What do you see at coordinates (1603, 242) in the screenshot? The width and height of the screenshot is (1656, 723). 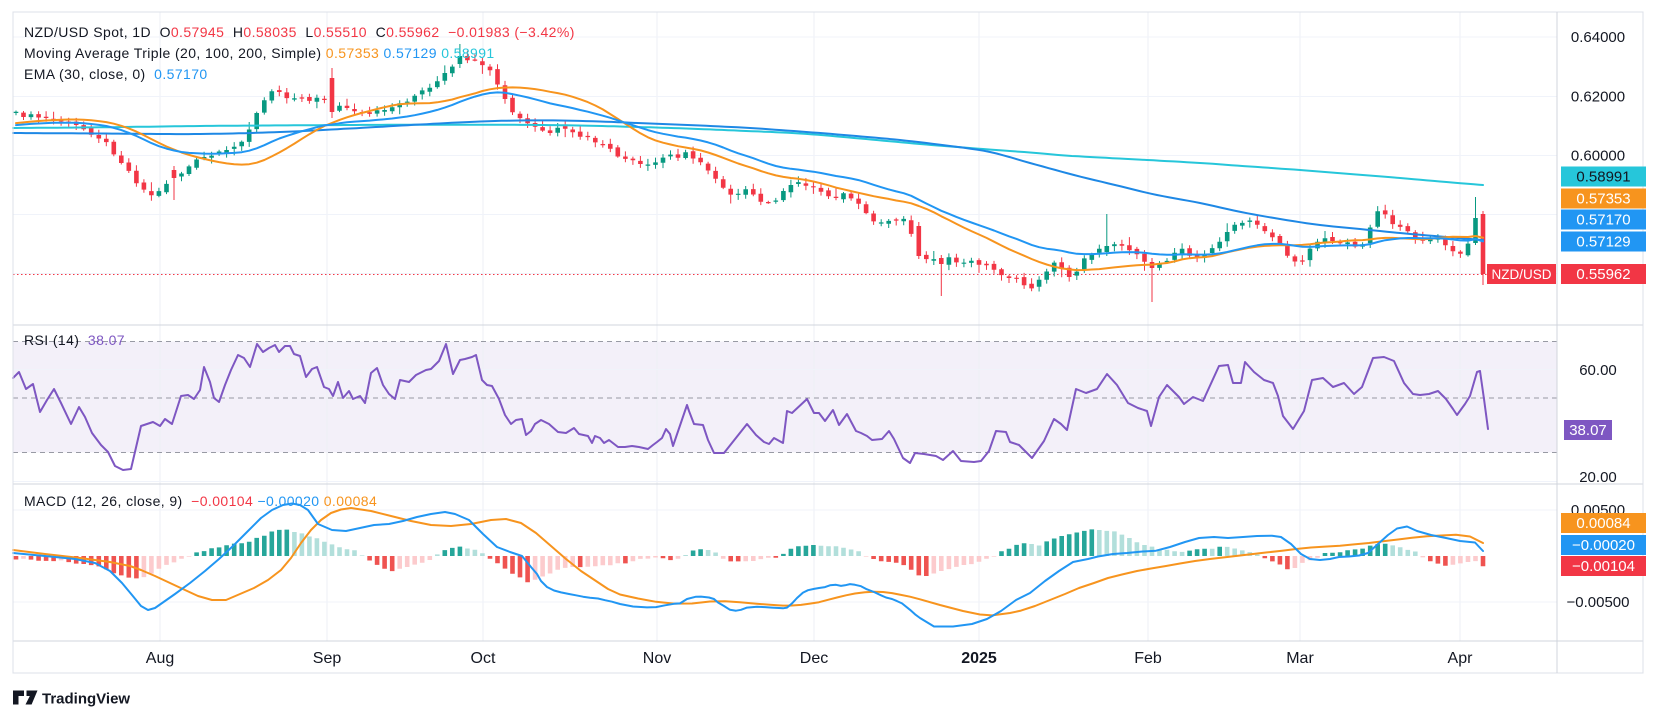 I see `svg-text: 0.57129` at bounding box center [1603, 242].